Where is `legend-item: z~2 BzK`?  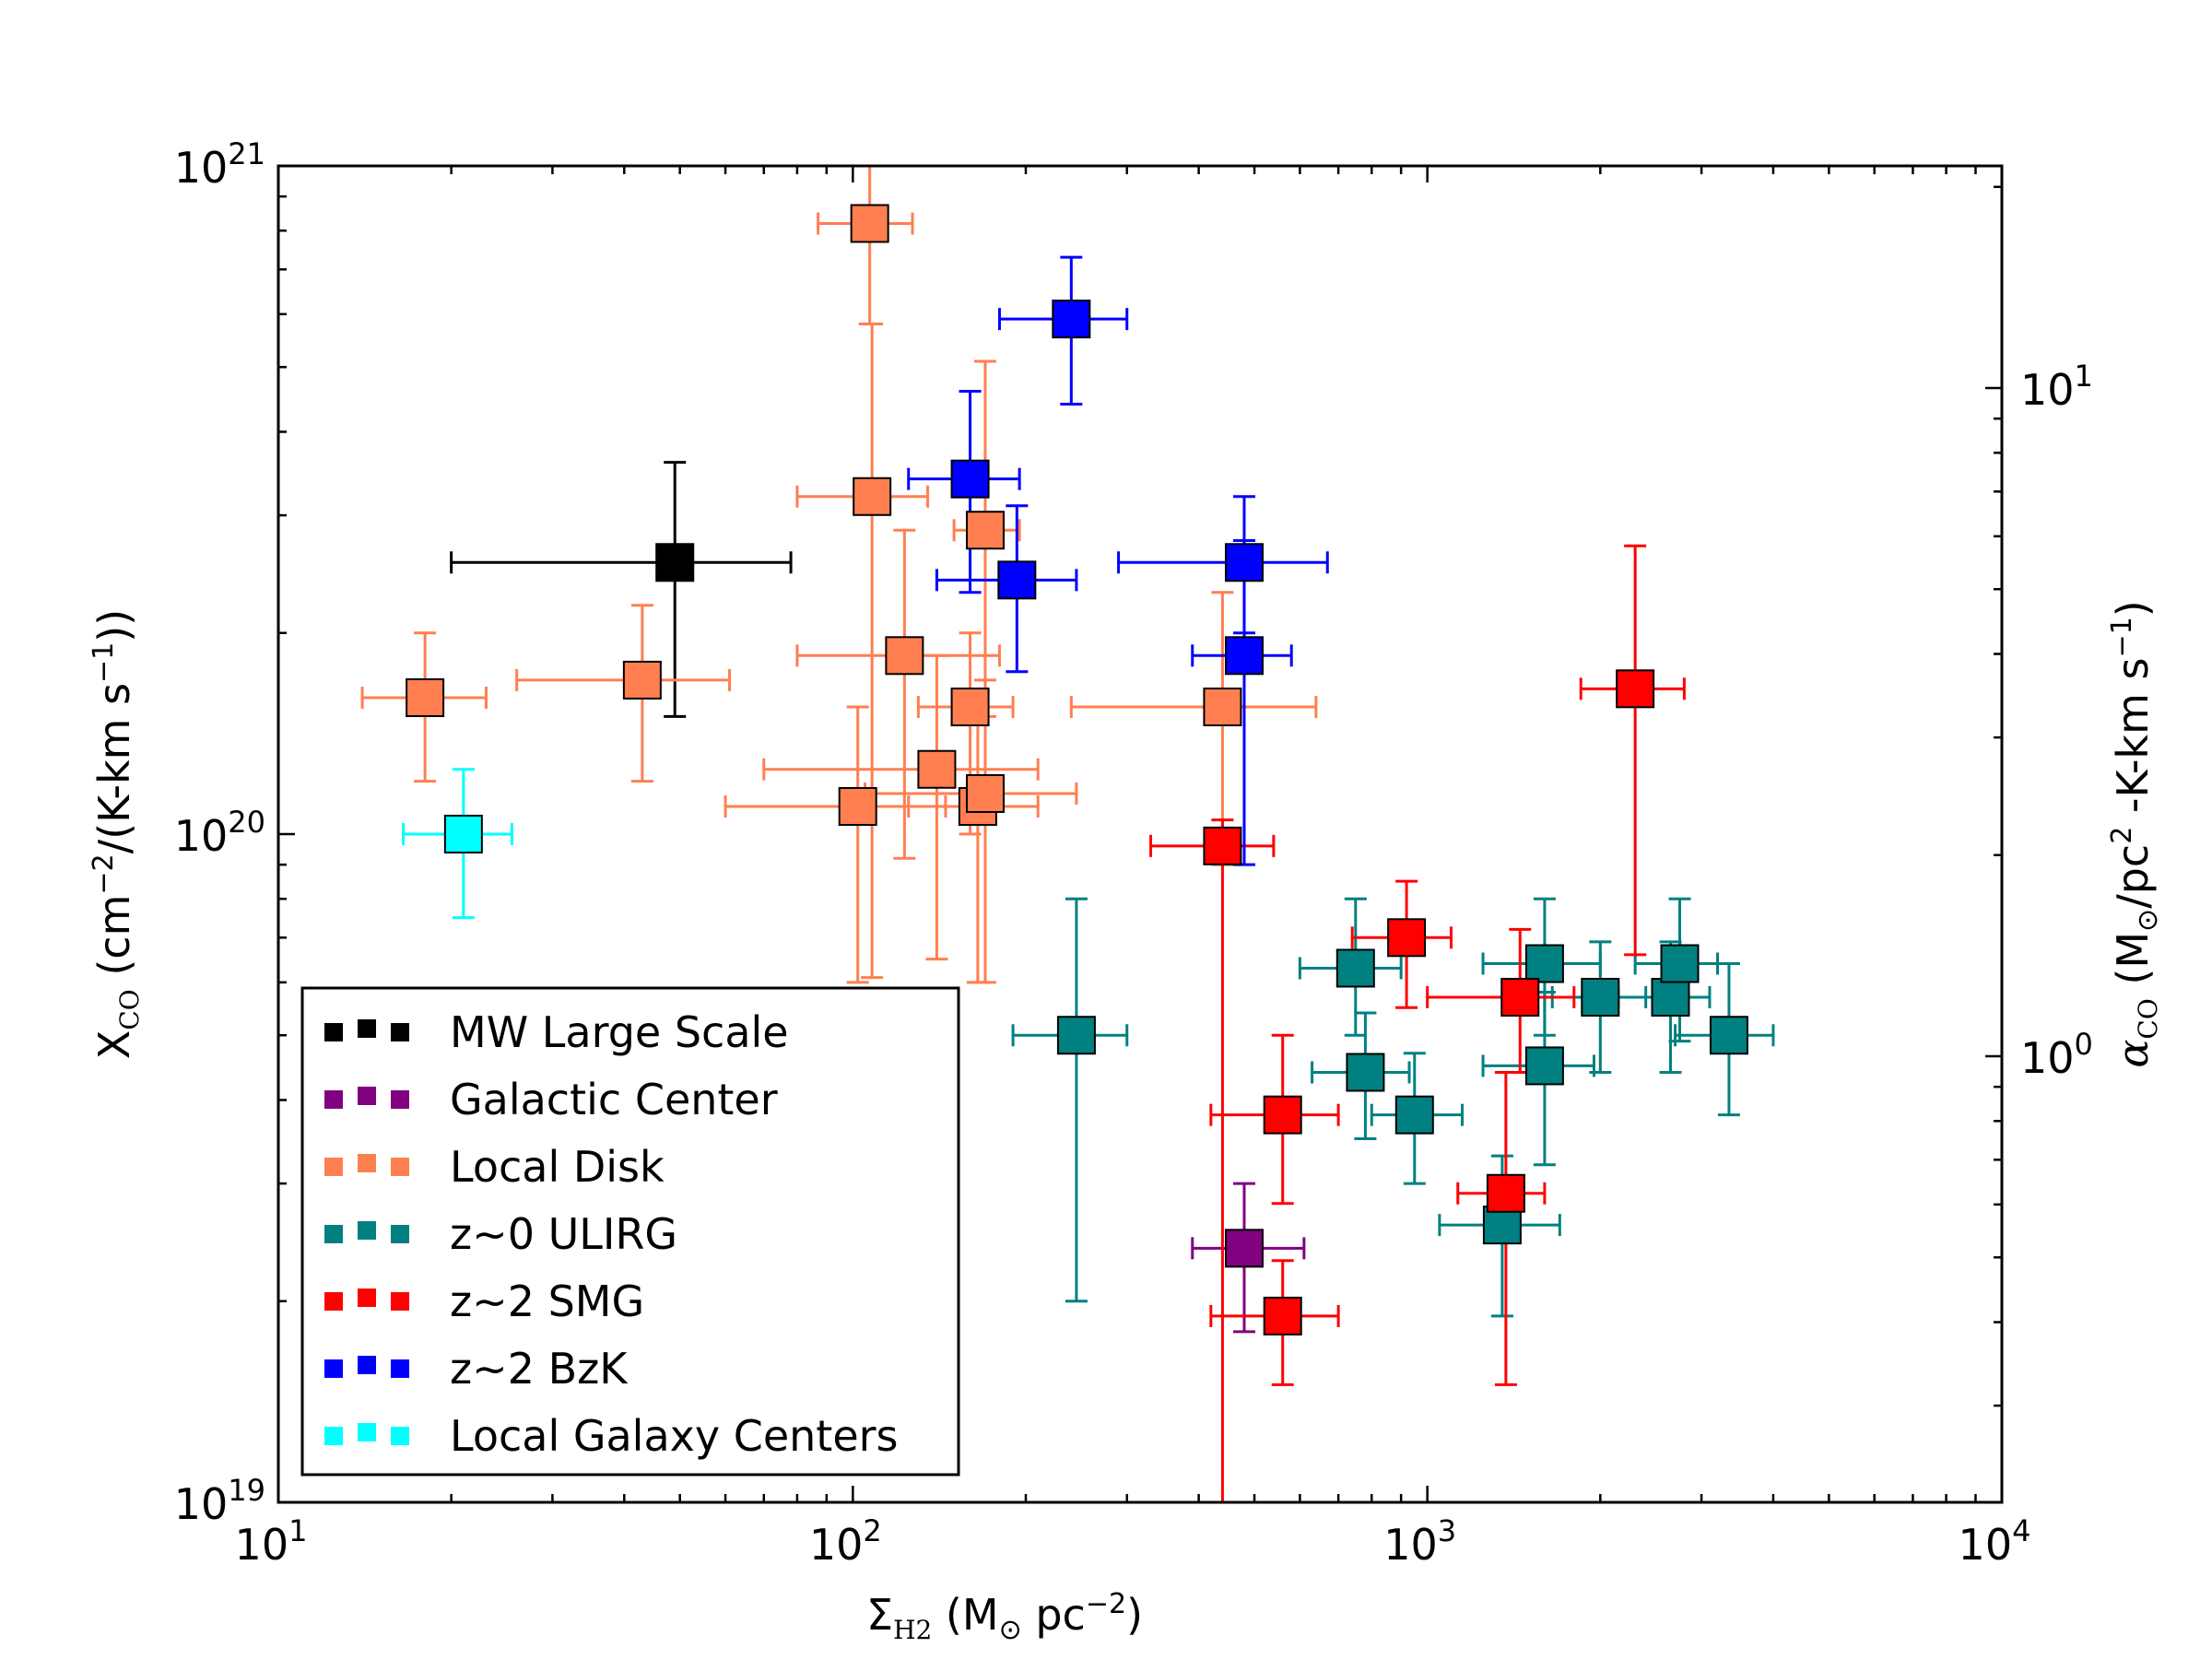 legend-item: z~2 BzK is located at coordinates (476, 1369).